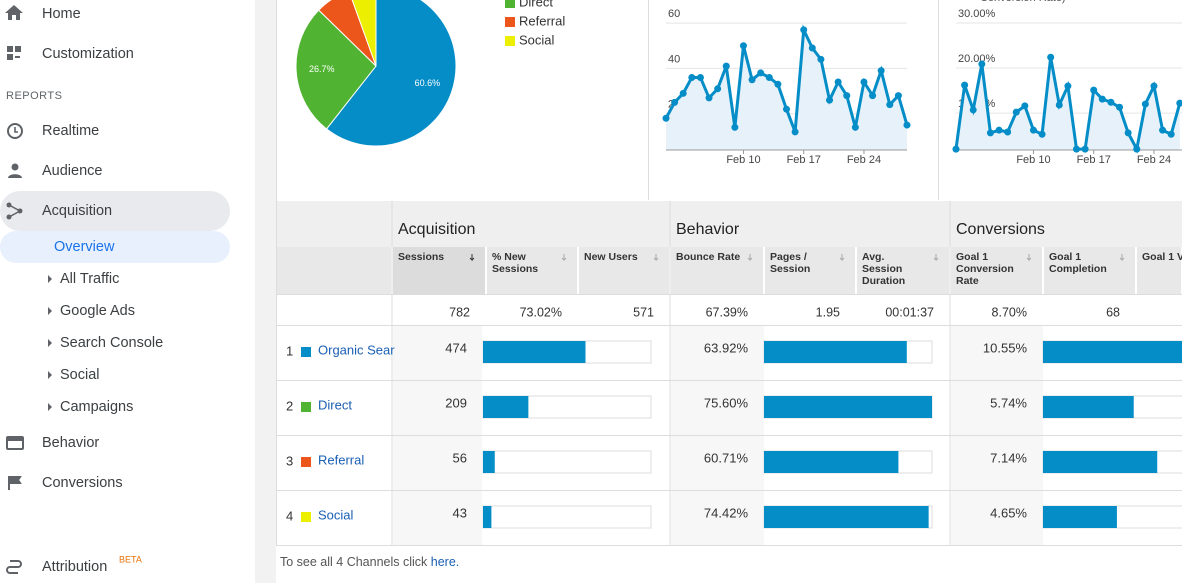  Describe the element at coordinates (611, 257) in the screenshot. I see `column-header-label: New Users` at that location.